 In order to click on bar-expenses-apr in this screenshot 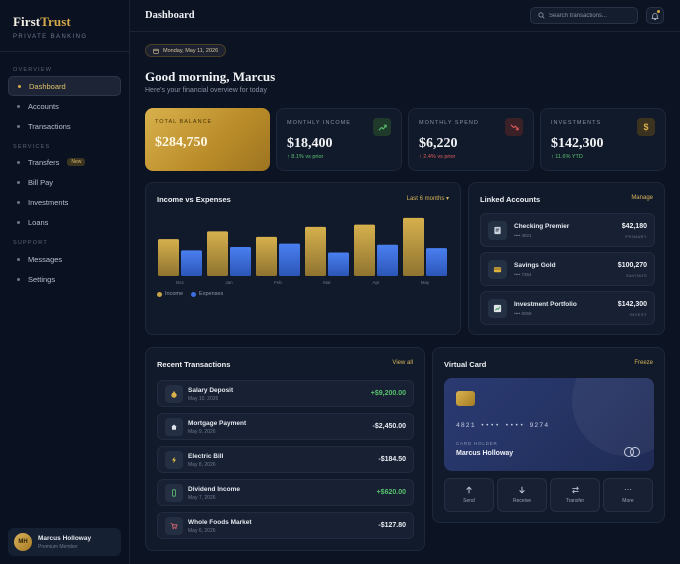, I will do `click(387, 260)`.